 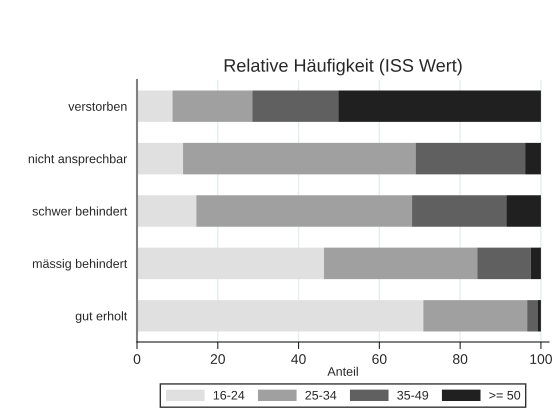 What do you see at coordinates (504, 395) in the screenshot?
I see `legend-label: >= 50` at bounding box center [504, 395].